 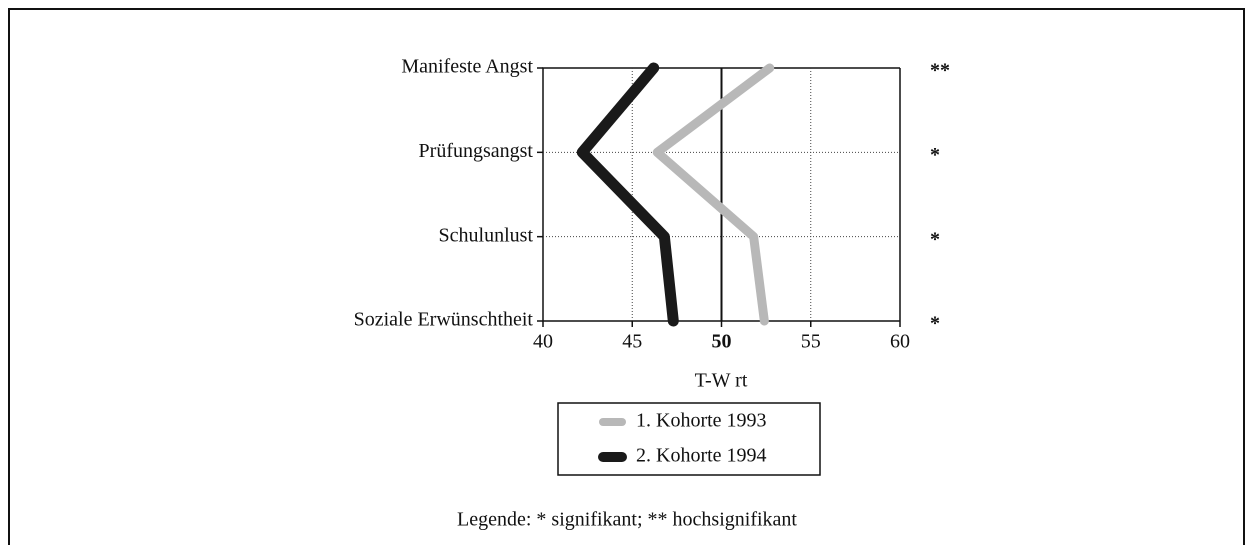 I want to click on legend-box, so click(x=689, y=439).